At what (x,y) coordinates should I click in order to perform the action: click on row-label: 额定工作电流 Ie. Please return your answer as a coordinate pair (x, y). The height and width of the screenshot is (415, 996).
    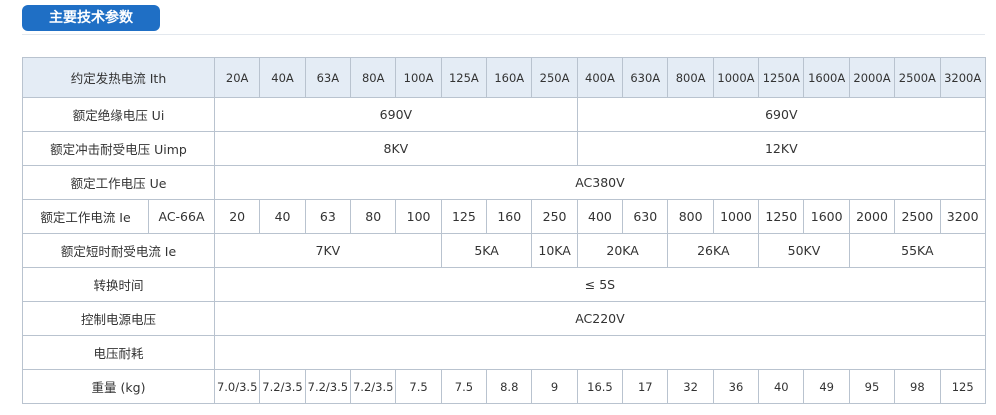
    Looking at the image, I should click on (85, 216).